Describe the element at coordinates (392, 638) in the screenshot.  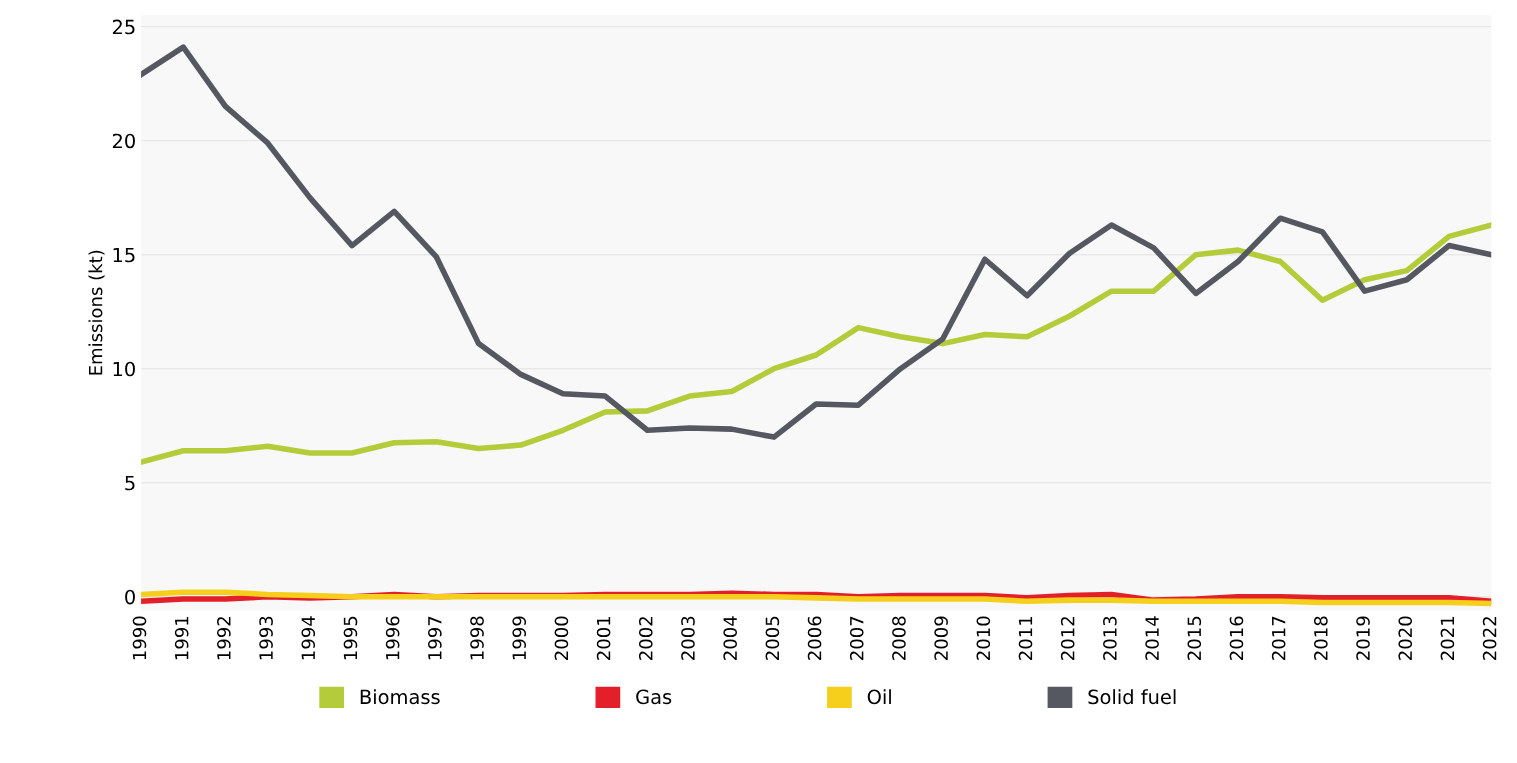
I see `x-tick-label: 1996` at that location.